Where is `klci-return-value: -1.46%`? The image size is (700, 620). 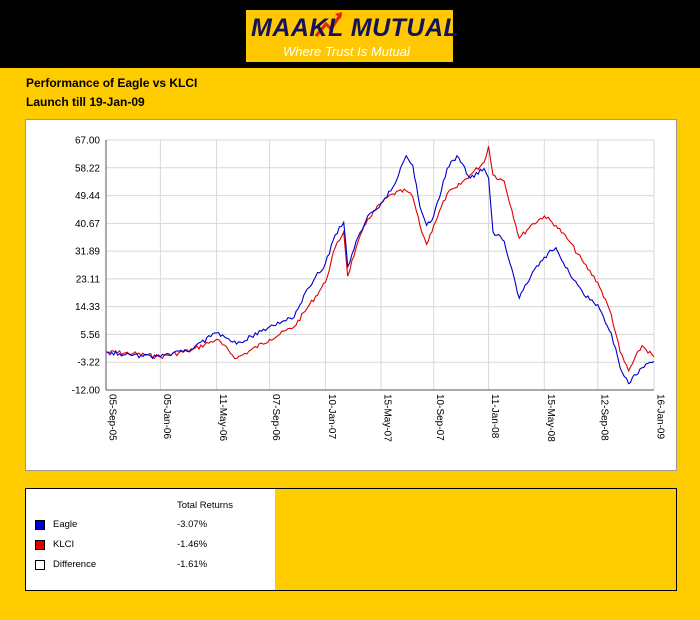
klci-return-value: -1.46% is located at coordinates (192, 544).